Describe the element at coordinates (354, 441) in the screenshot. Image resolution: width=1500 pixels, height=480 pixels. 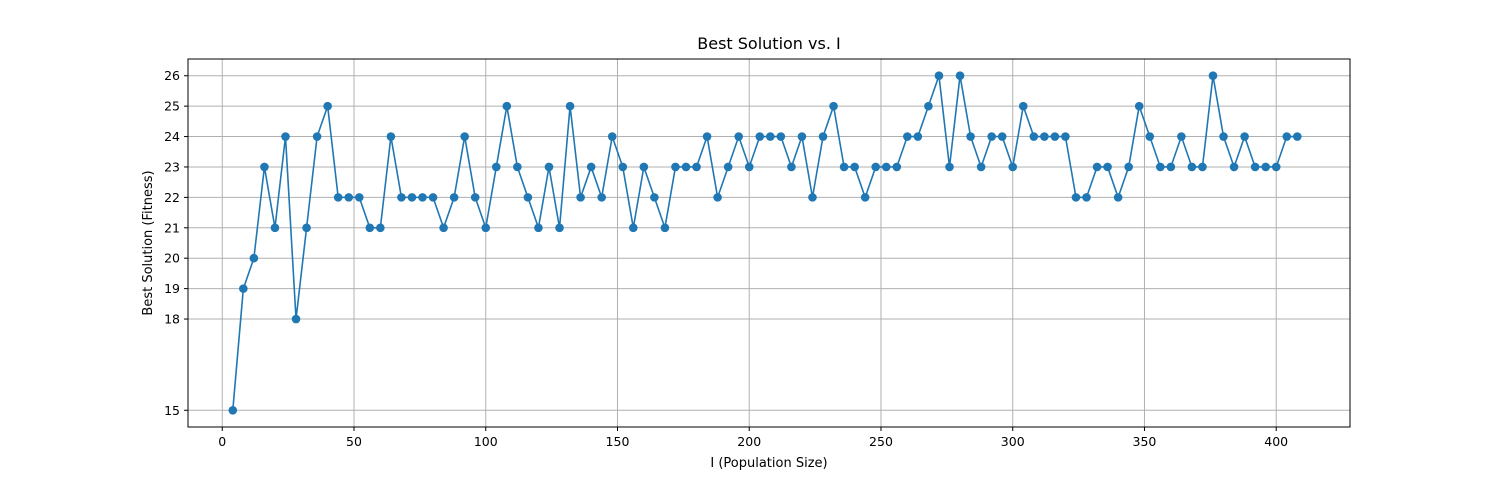
I see `x-tick-label: 50` at that location.